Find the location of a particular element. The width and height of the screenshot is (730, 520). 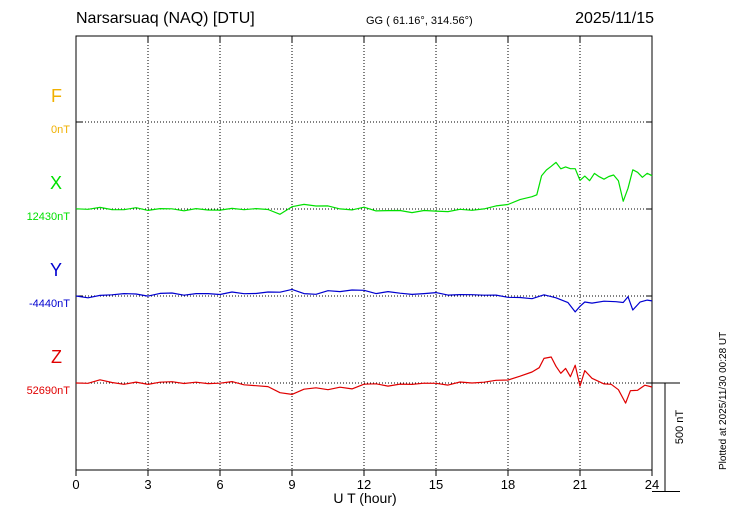

scale-bar-label: 500 nT is located at coordinates (680, 427).